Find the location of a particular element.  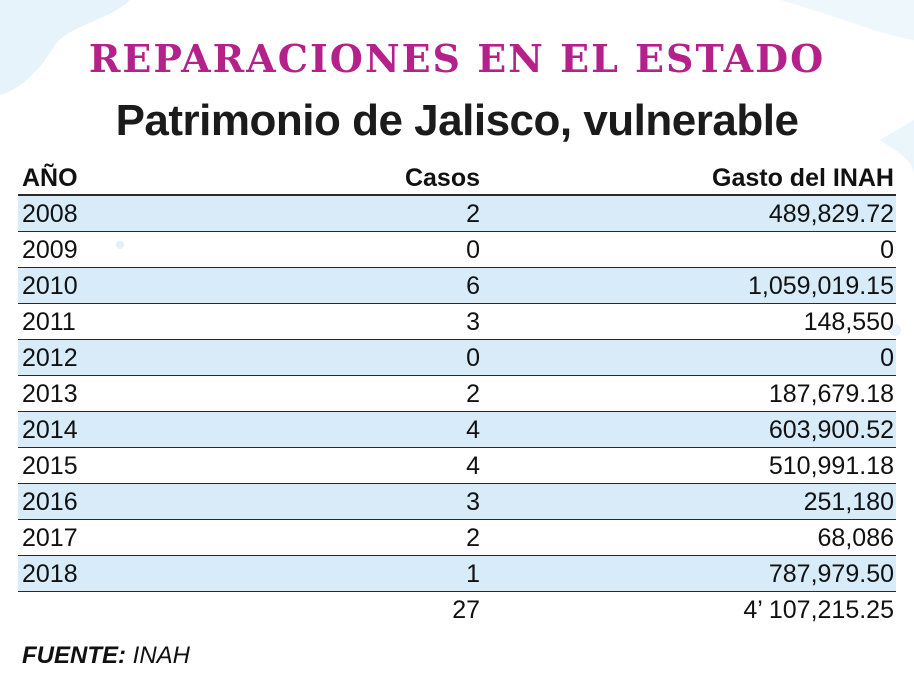

total-spend: 4’ 107,215.25 is located at coordinates (818, 610).